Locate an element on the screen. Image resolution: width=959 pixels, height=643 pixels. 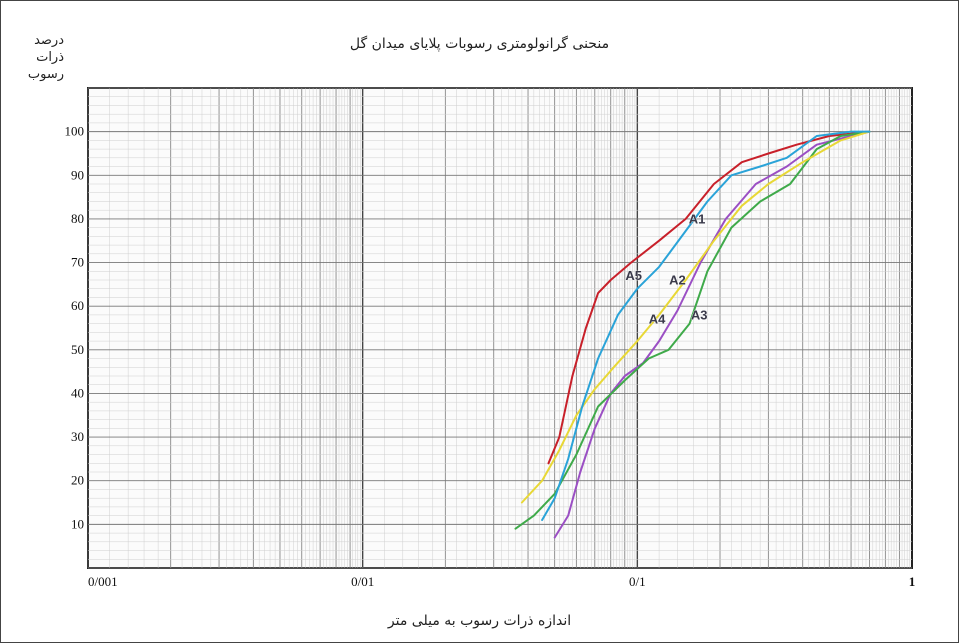
x-tick-label: 1 is located at coordinates (912, 581).